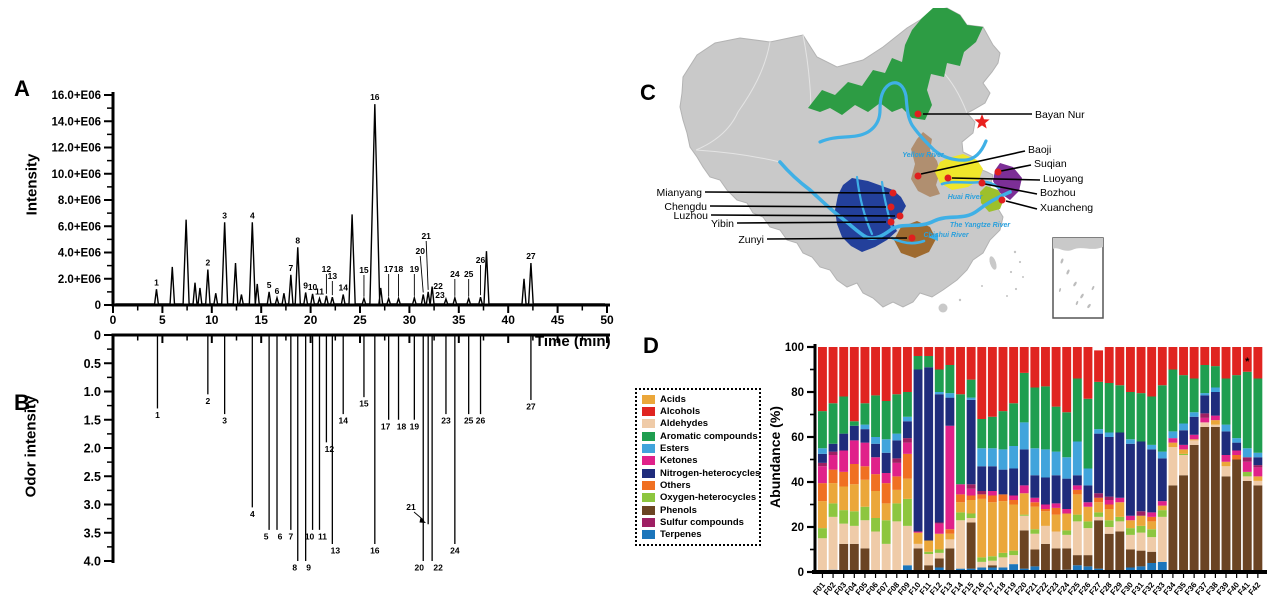 The height and width of the screenshot is (595, 1268). I want to click on tick-label: 1.0, so click(92, 392).